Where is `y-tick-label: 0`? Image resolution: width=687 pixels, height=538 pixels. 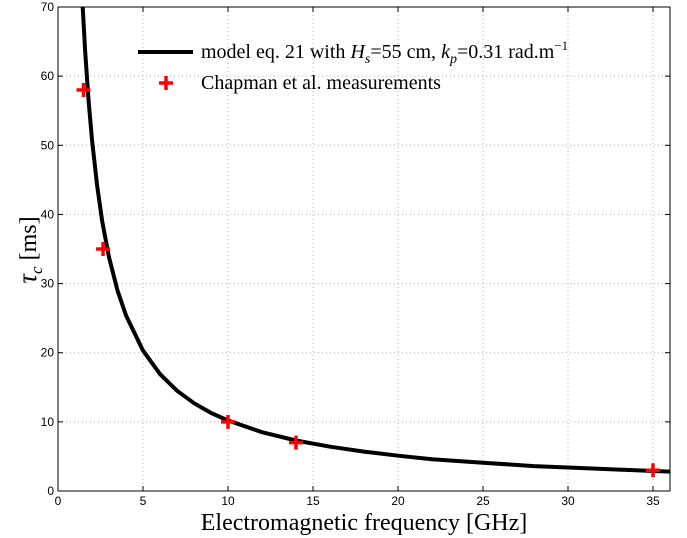
y-tick-label: 0 is located at coordinates (50, 491).